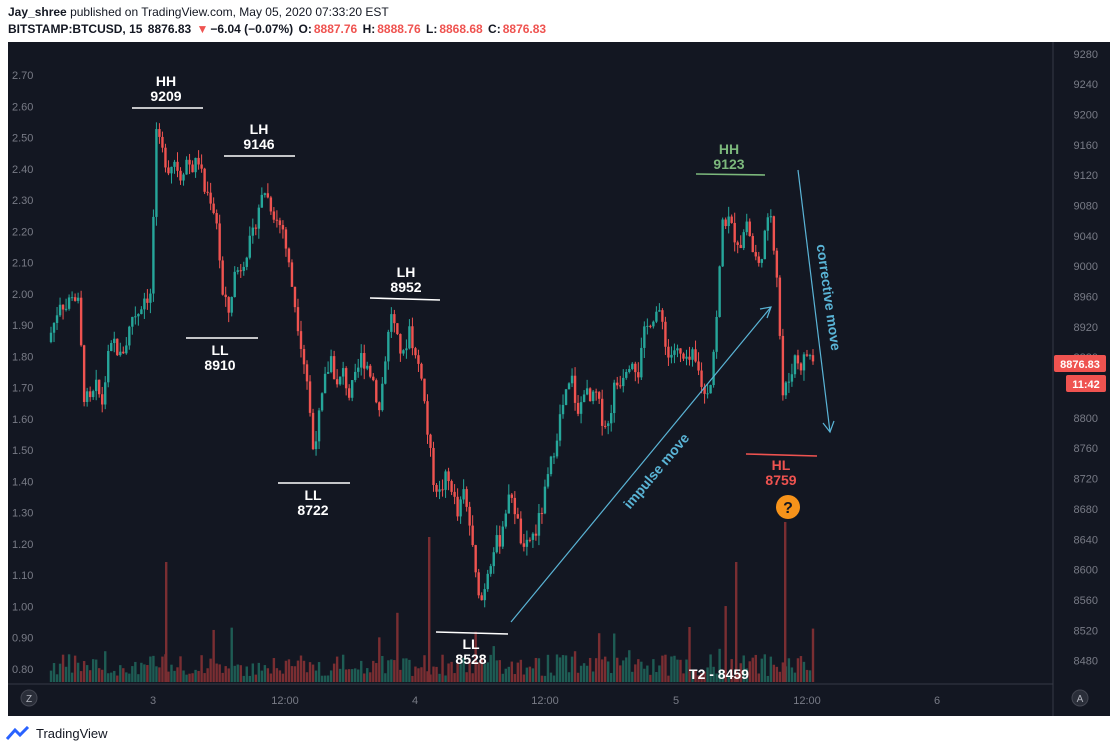 This screenshot has height=751, width=1119. What do you see at coordinates (1086, 449) in the screenshot?
I see `price-tick-label: 8760` at bounding box center [1086, 449].